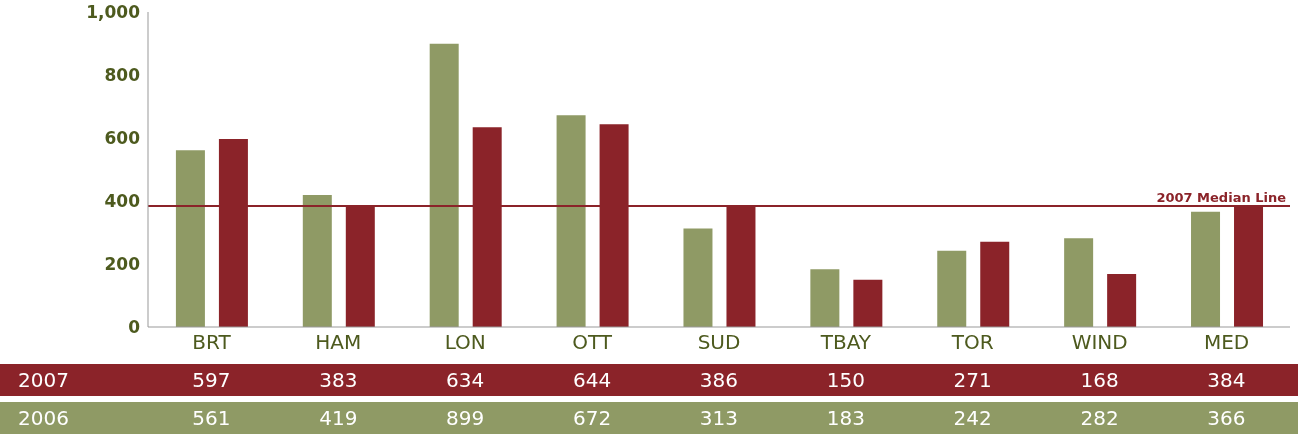 Image resolution: width=1298 pixels, height=434 pixels. What do you see at coordinates (122, 264) in the screenshot?
I see `y-tick-label: 200` at bounding box center [122, 264].